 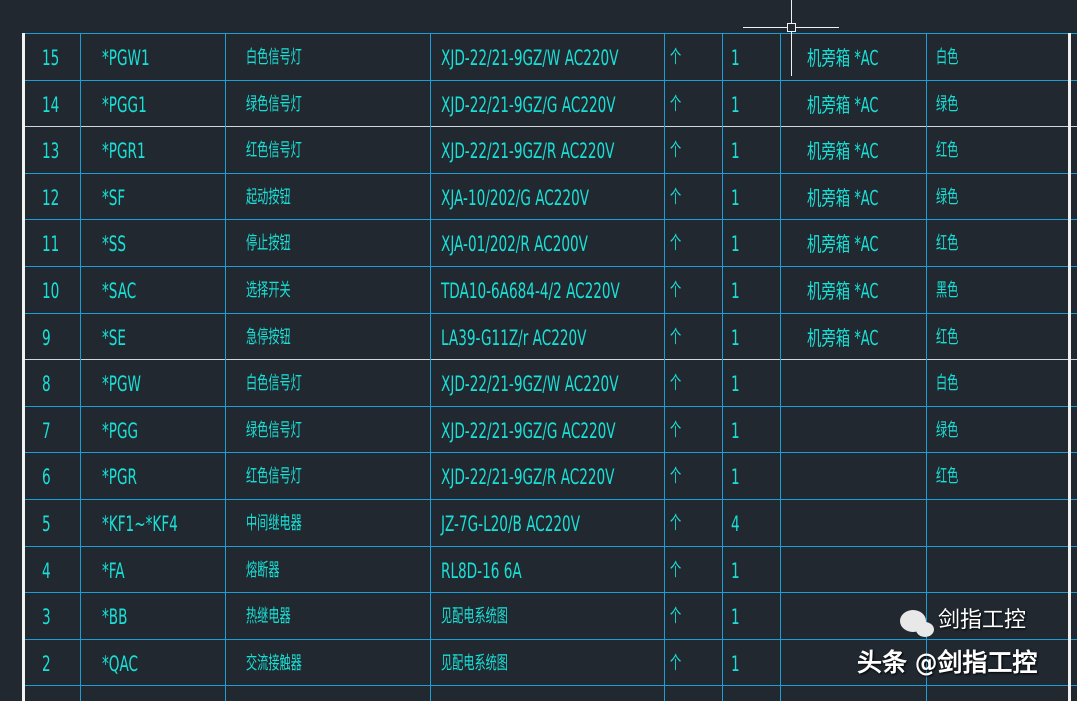 What do you see at coordinates (274, 663) in the screenshot?
I see `cell-name: 交流接触器` at bounding box center [274, 663].